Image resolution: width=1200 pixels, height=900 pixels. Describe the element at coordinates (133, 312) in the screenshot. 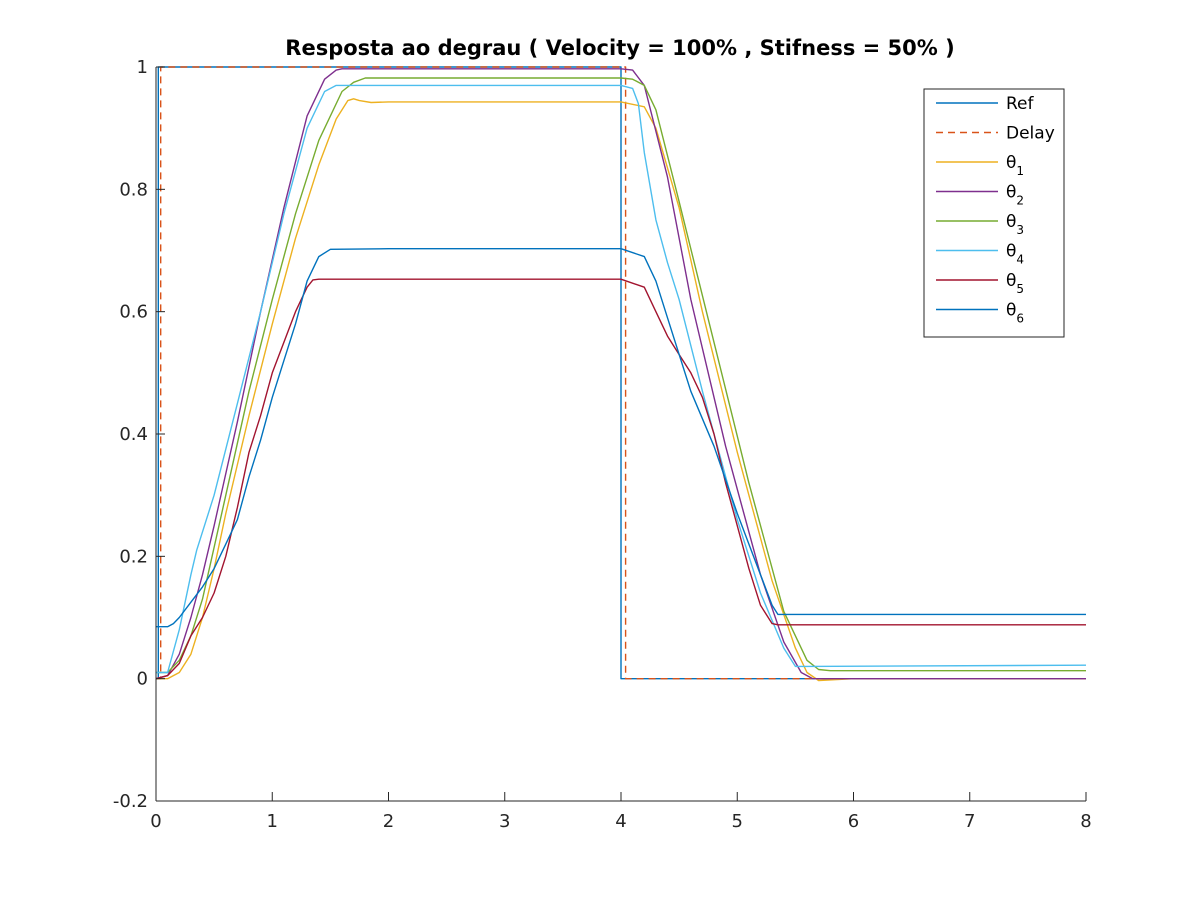

I see `y-tick-label: 0.6` at that location.